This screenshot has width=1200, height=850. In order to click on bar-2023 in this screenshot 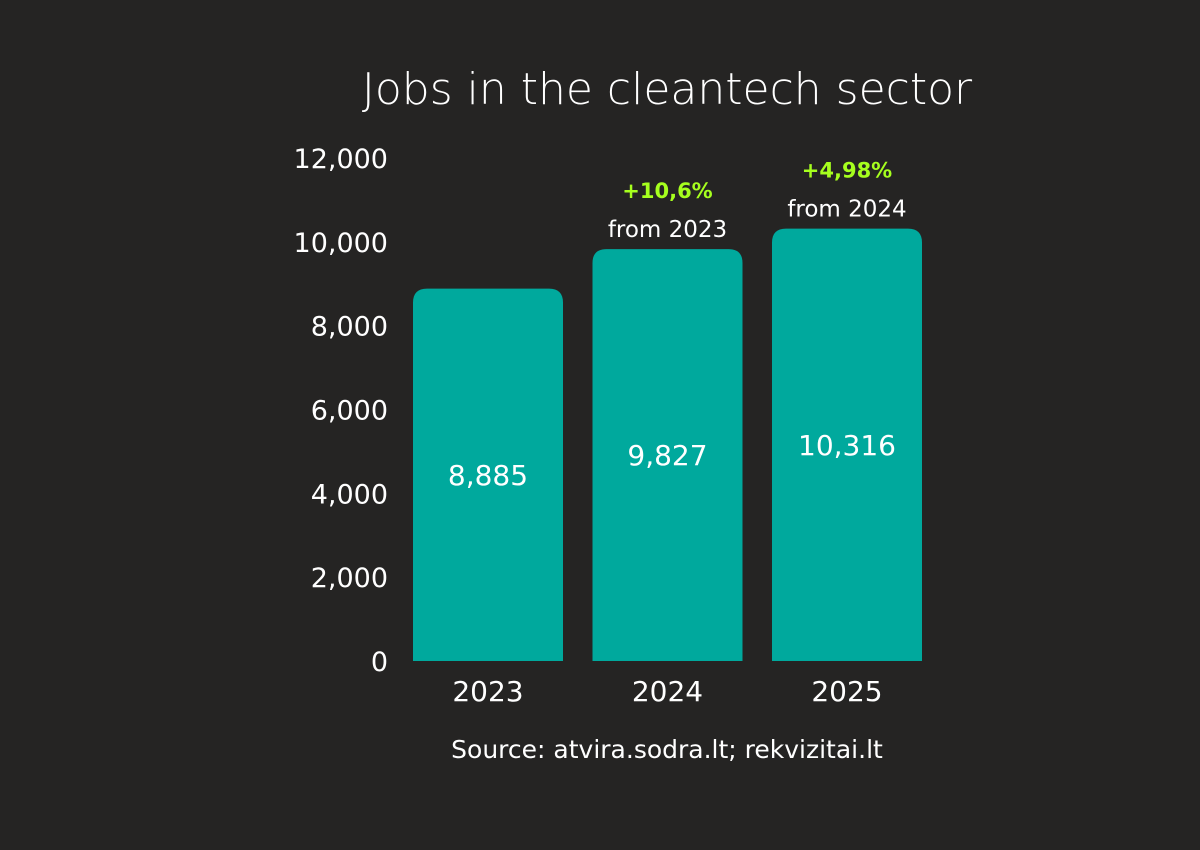, I will do `click(488, 474)`.